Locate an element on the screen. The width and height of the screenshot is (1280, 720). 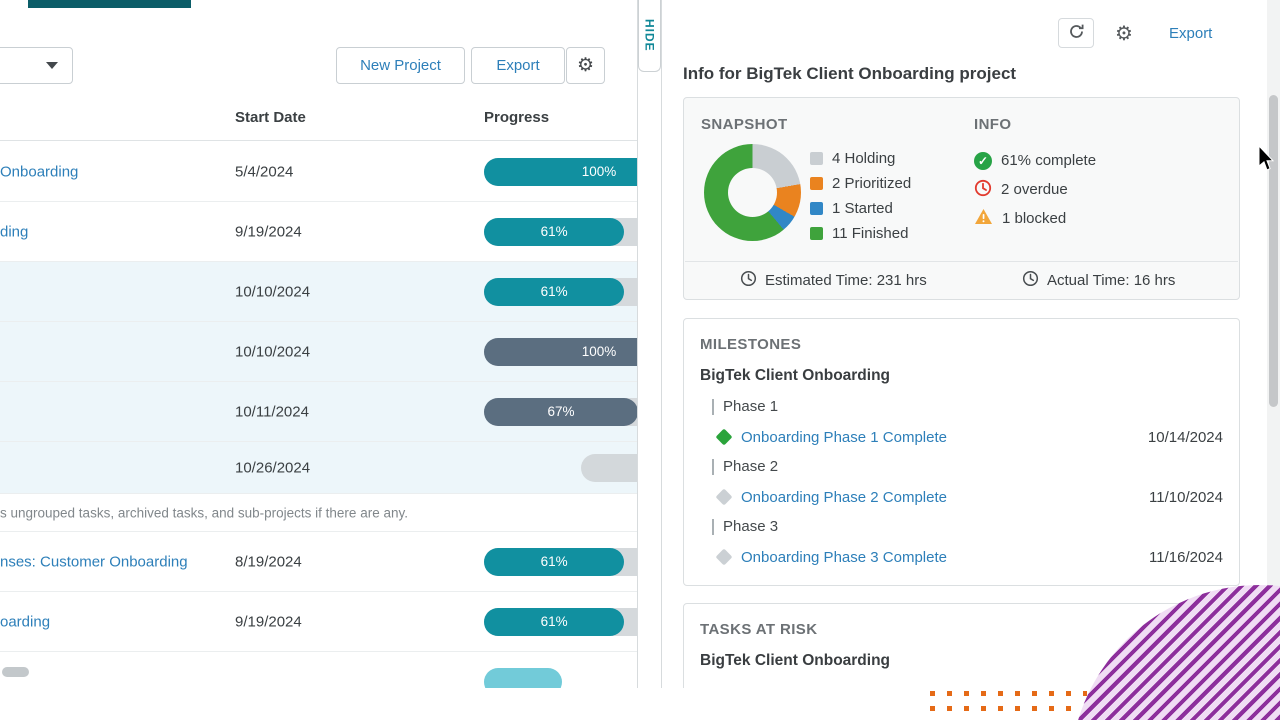
progress-fill: 67% is located at coordinates (560, 411).